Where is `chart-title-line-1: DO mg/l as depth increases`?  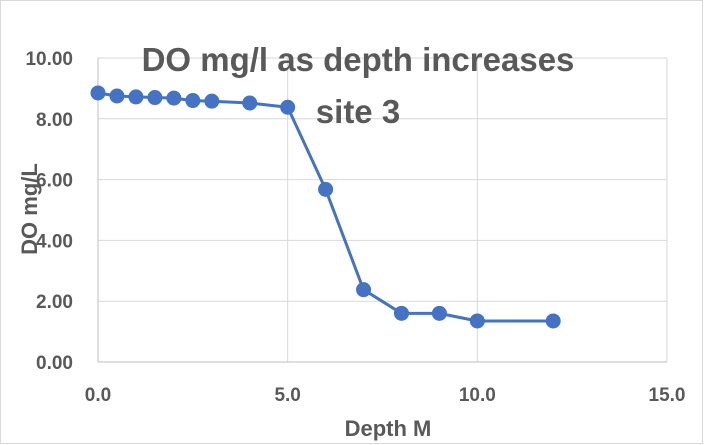
chart-title-line-1: DO mg/l as depth increases is located at coordinates (358, 59).